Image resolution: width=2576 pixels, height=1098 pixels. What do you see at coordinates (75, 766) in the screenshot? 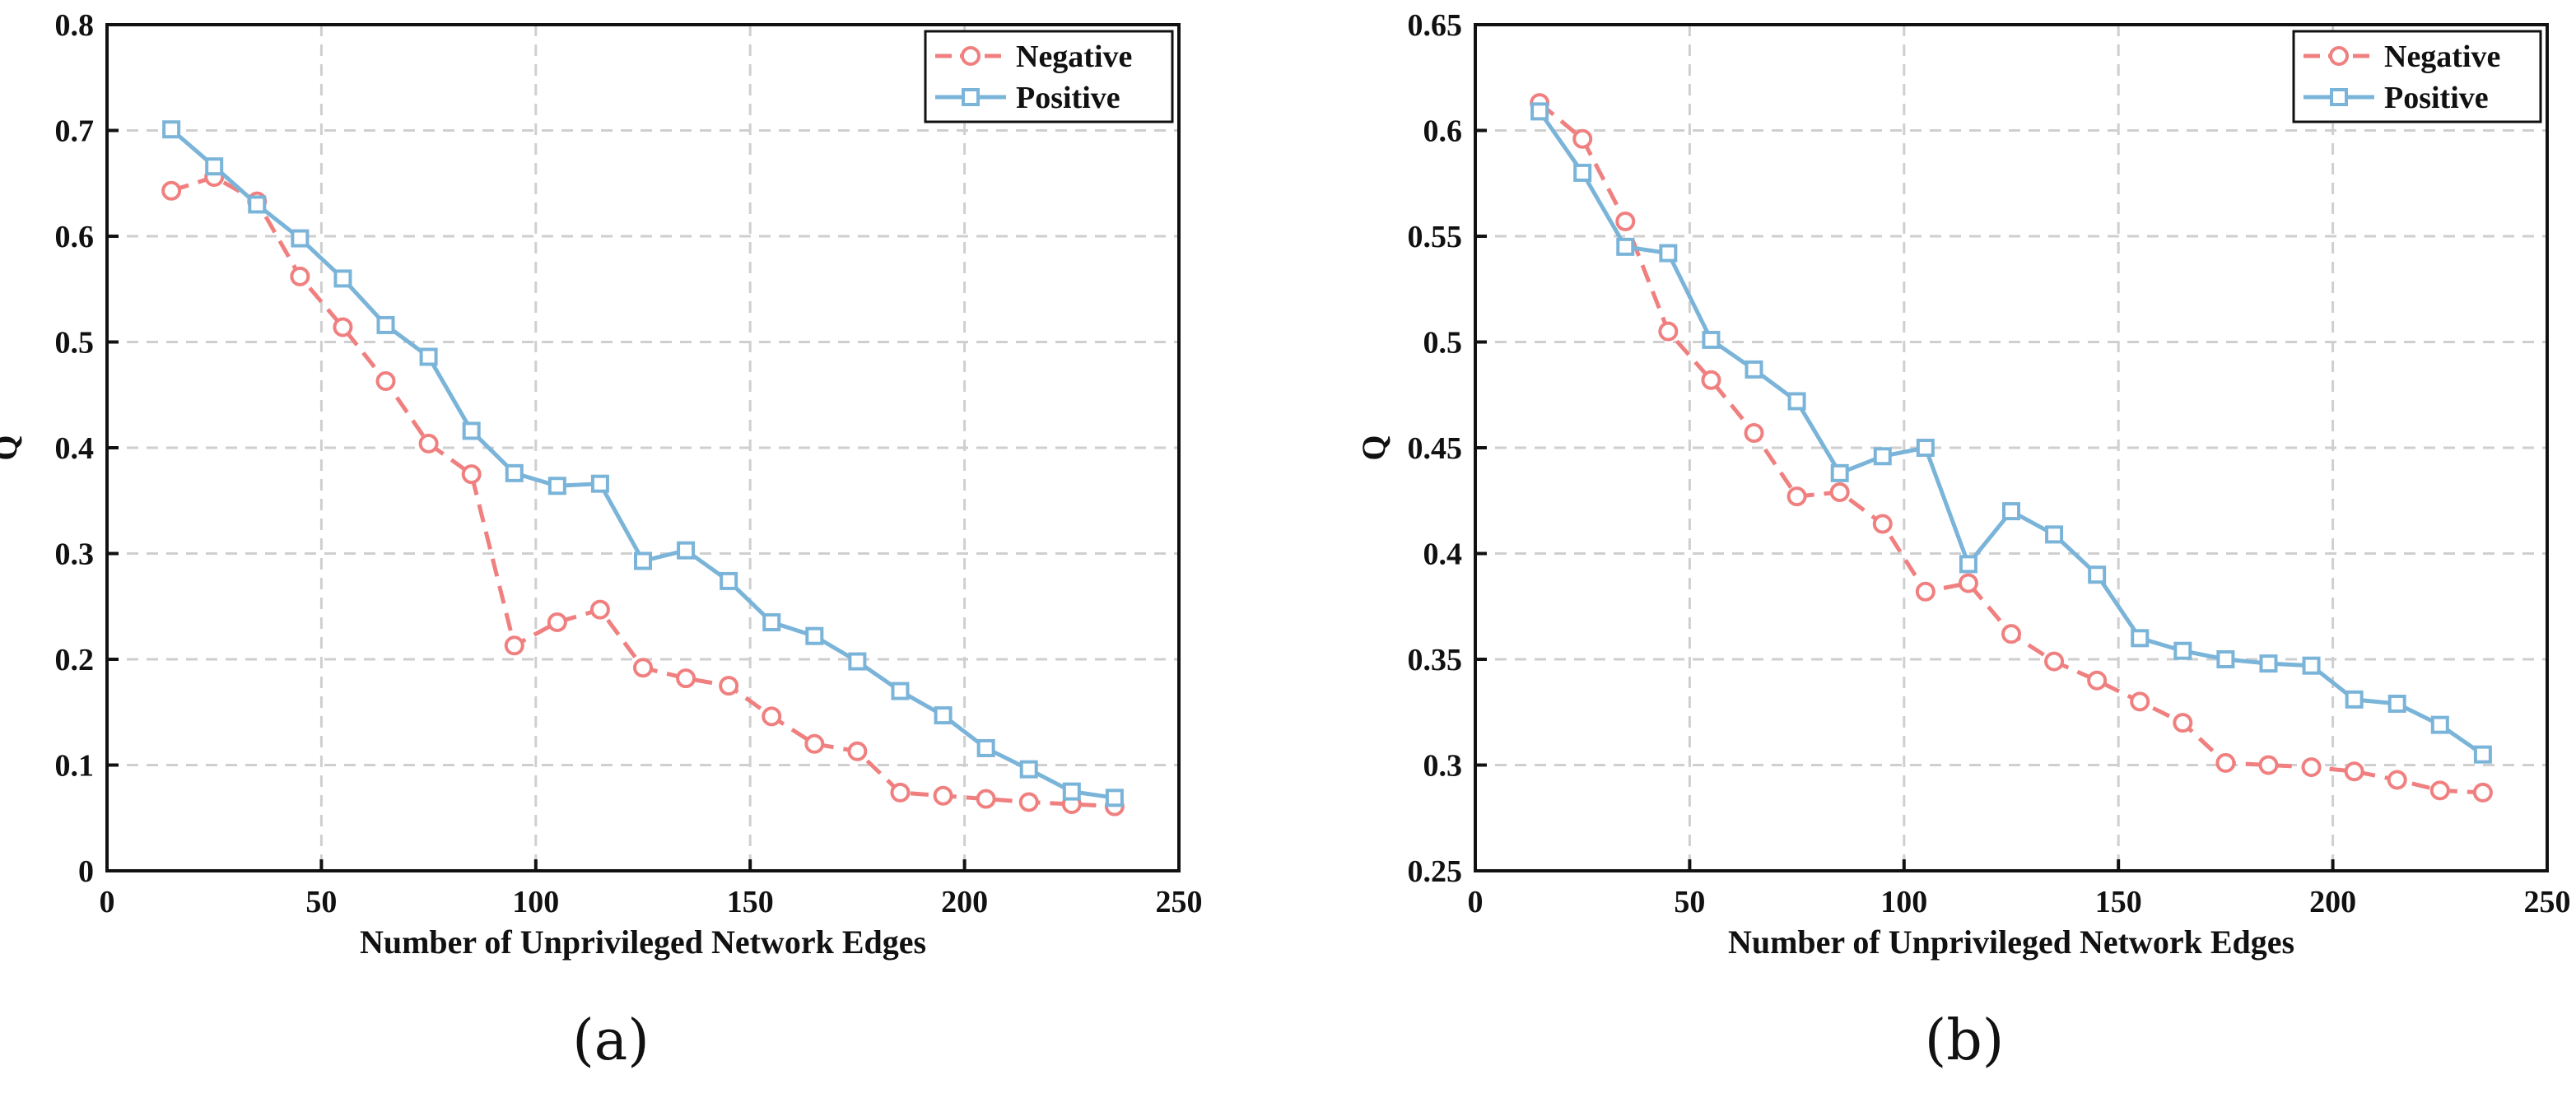
I see `y-tick-label: 0.1` at bounding box center [75, 766].